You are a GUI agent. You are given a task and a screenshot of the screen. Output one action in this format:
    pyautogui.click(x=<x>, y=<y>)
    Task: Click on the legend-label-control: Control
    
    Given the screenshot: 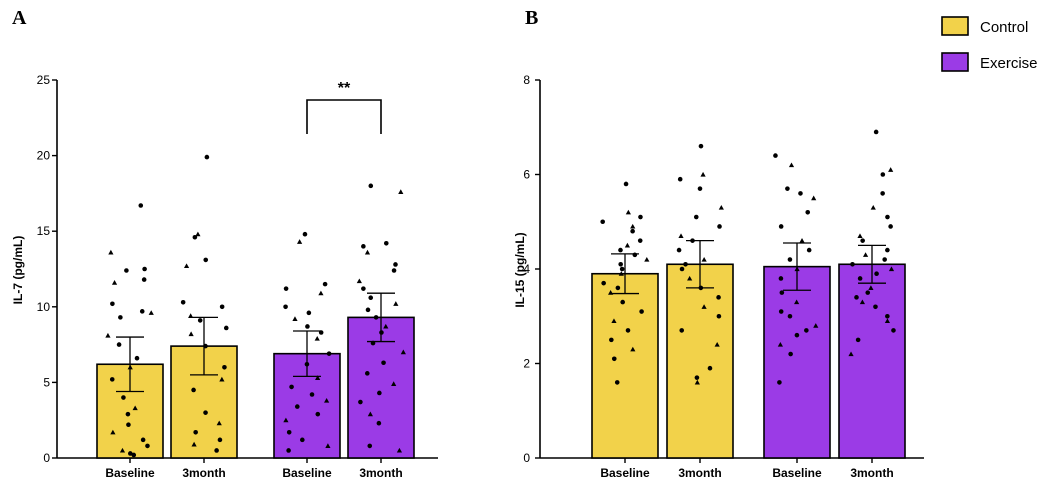 What is the action you would take?
    pyautogui.click(x=1004, y=27)
    